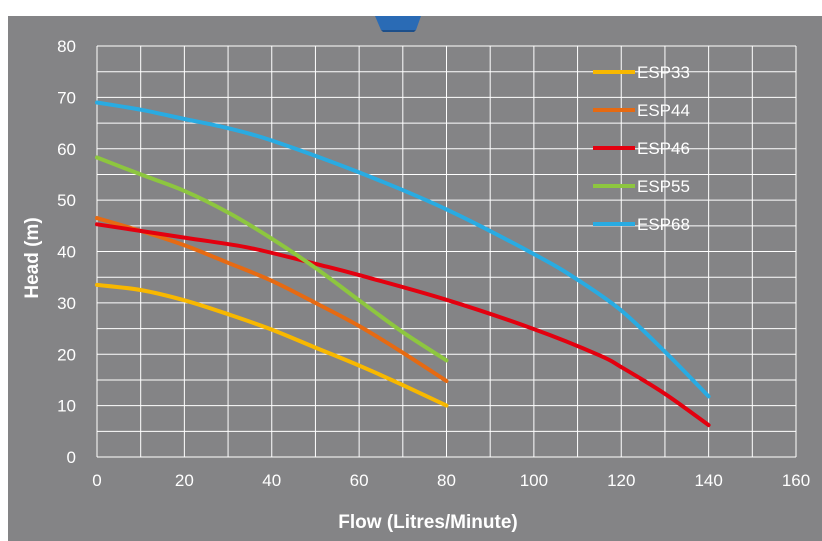 This screenshot has width=822, height=541. What do you see at coordinates (663, 148) in the screenshot?
I see `legend-label-esp46: ESP46` at bounding box center [663, 148].